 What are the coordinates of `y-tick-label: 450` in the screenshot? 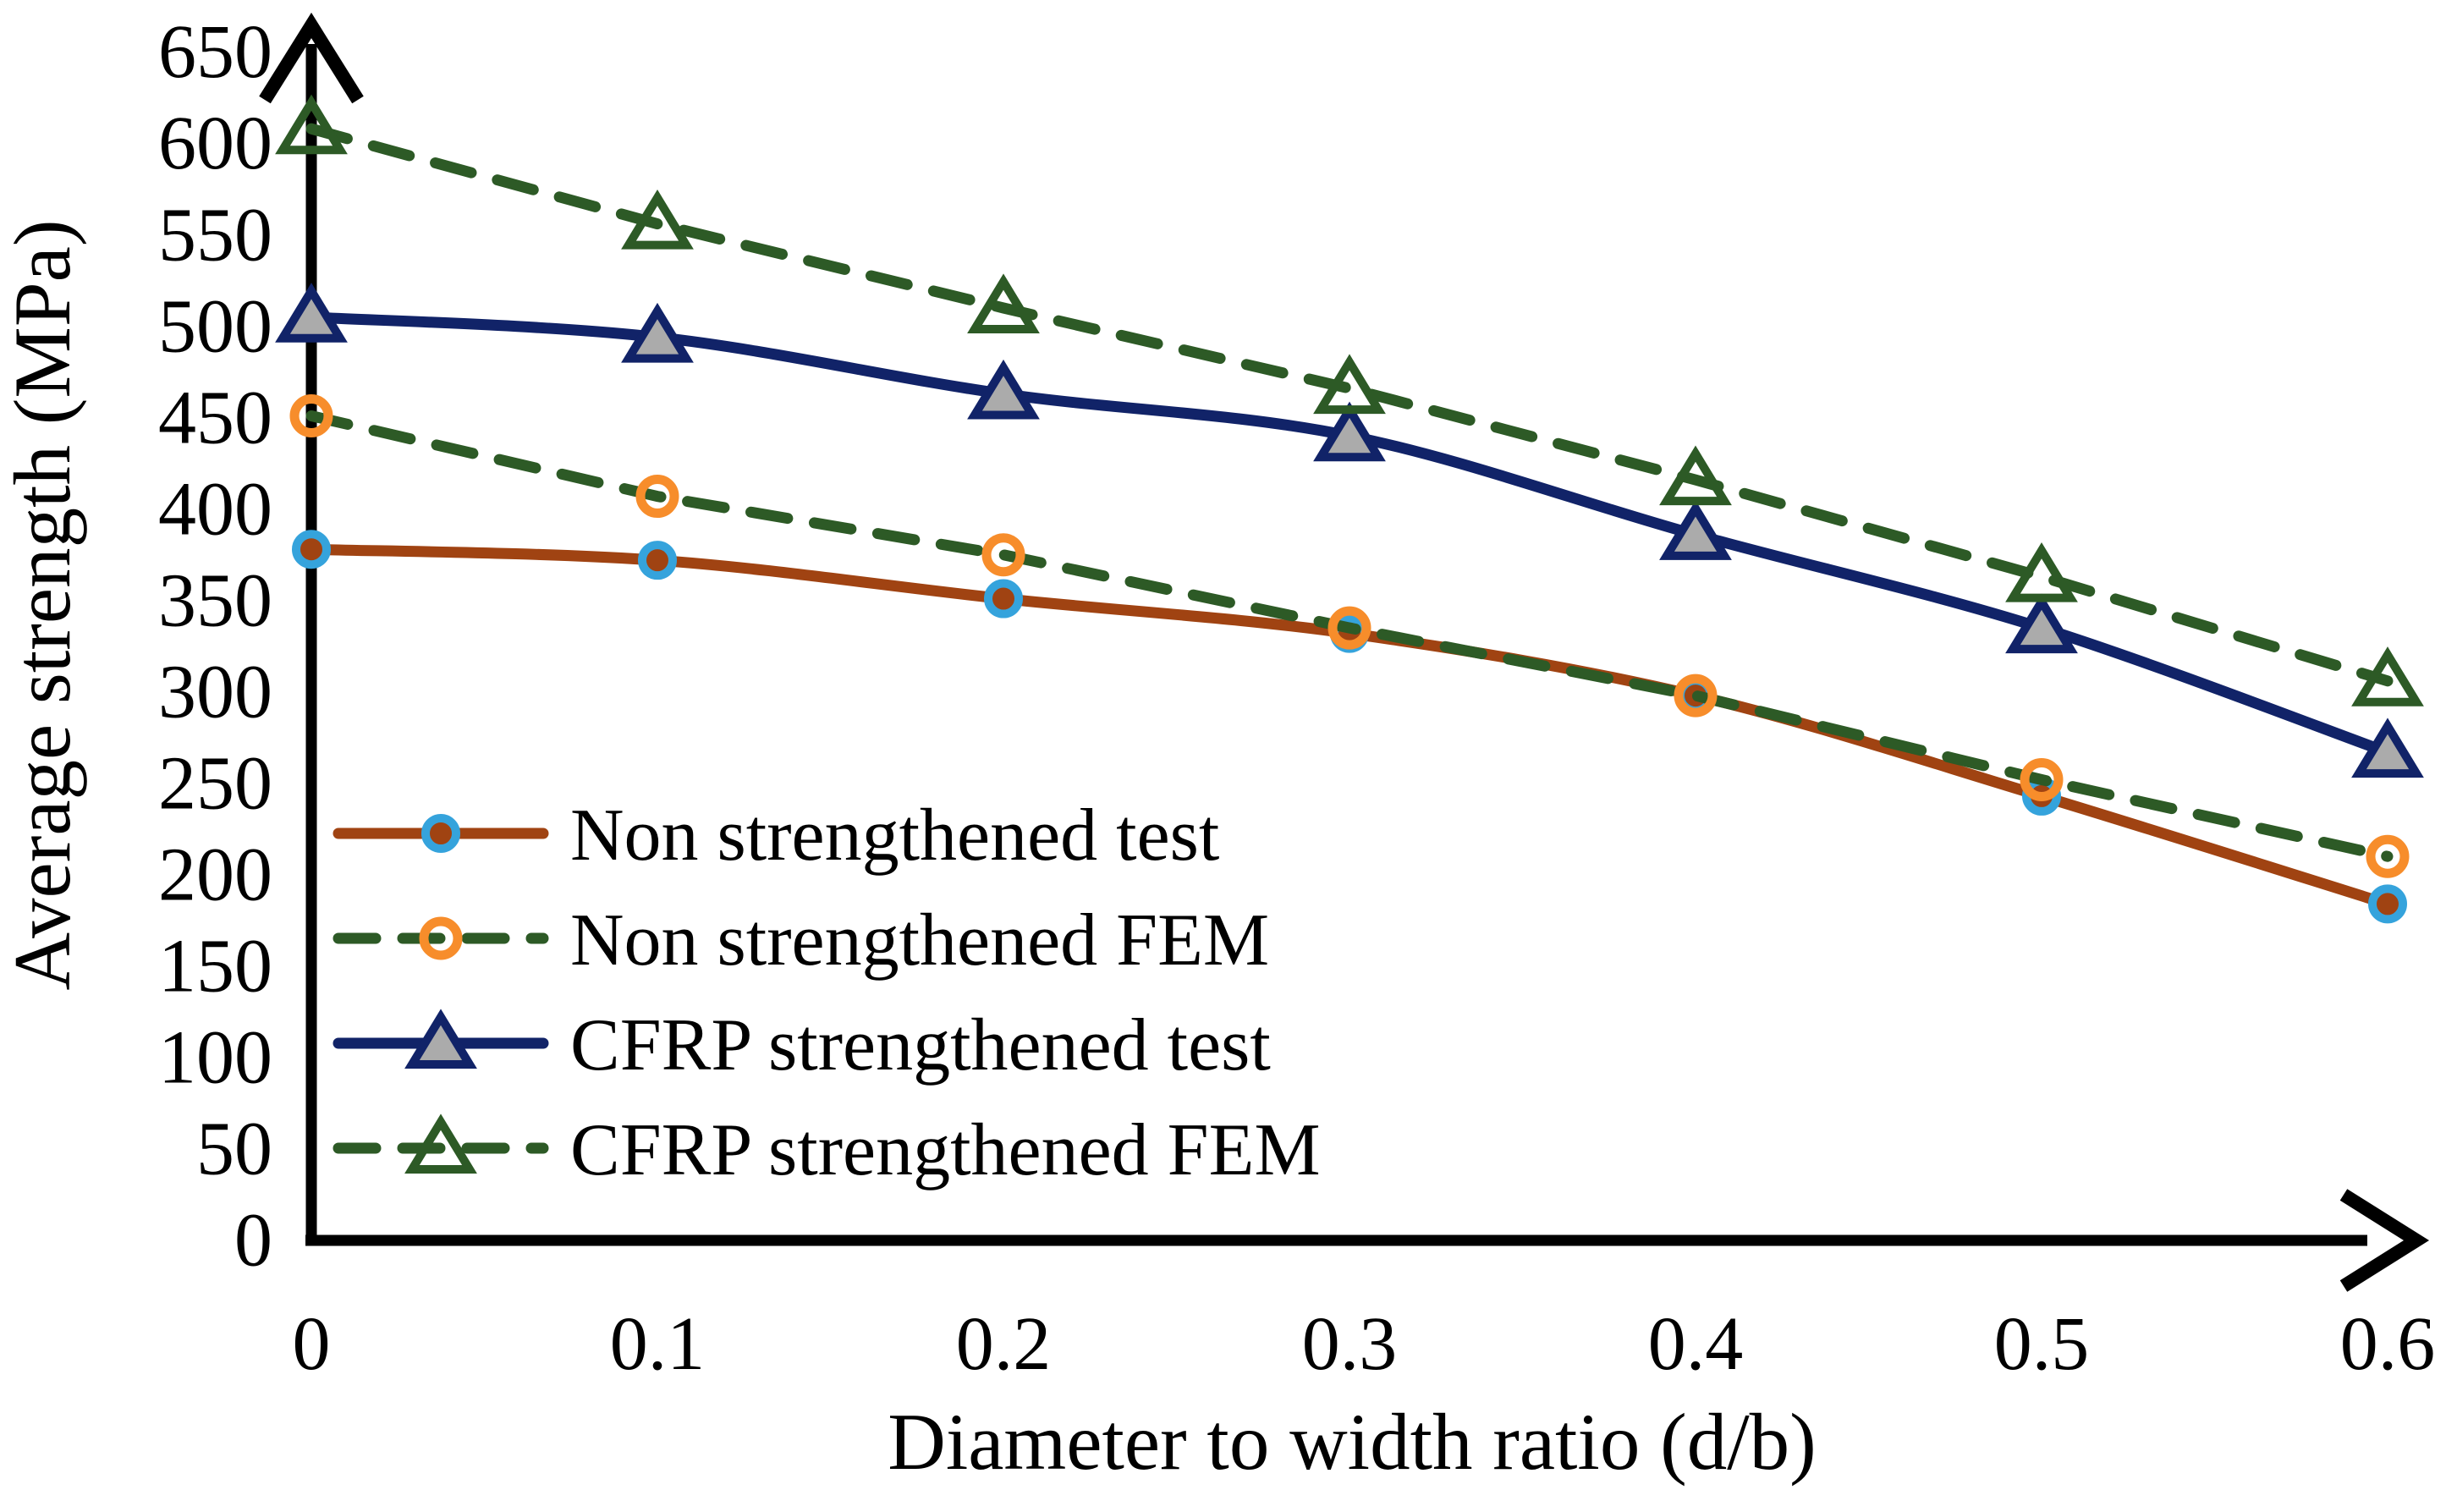 It's located at (215, 418).